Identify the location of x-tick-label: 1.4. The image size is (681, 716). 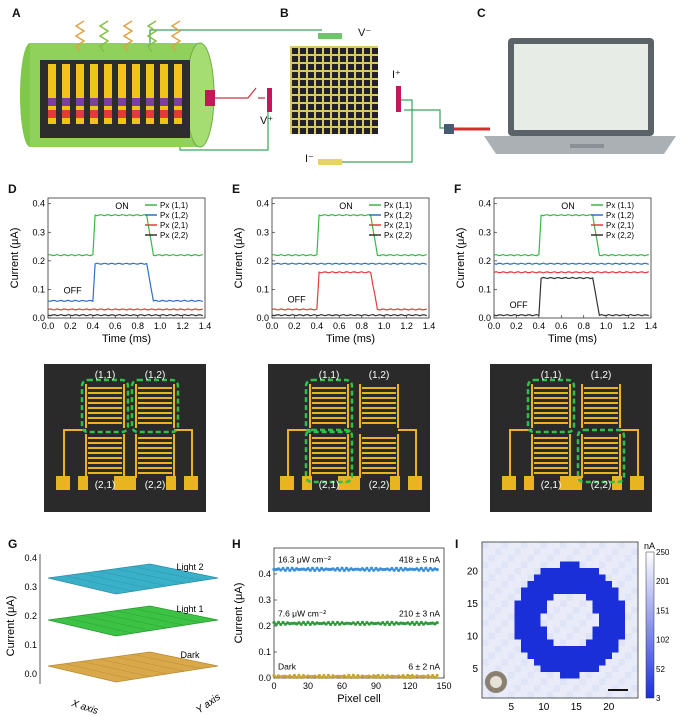
(205, 326).